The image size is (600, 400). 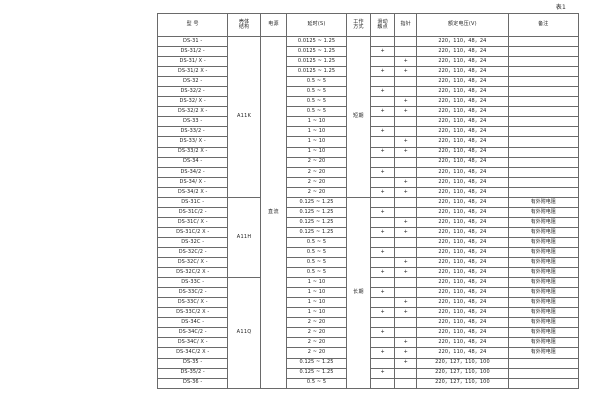 What do you see at coordinates (192, 283) in the screenshot?
I see `cell-model: DS-33C -` at bounding box center [192, 283].